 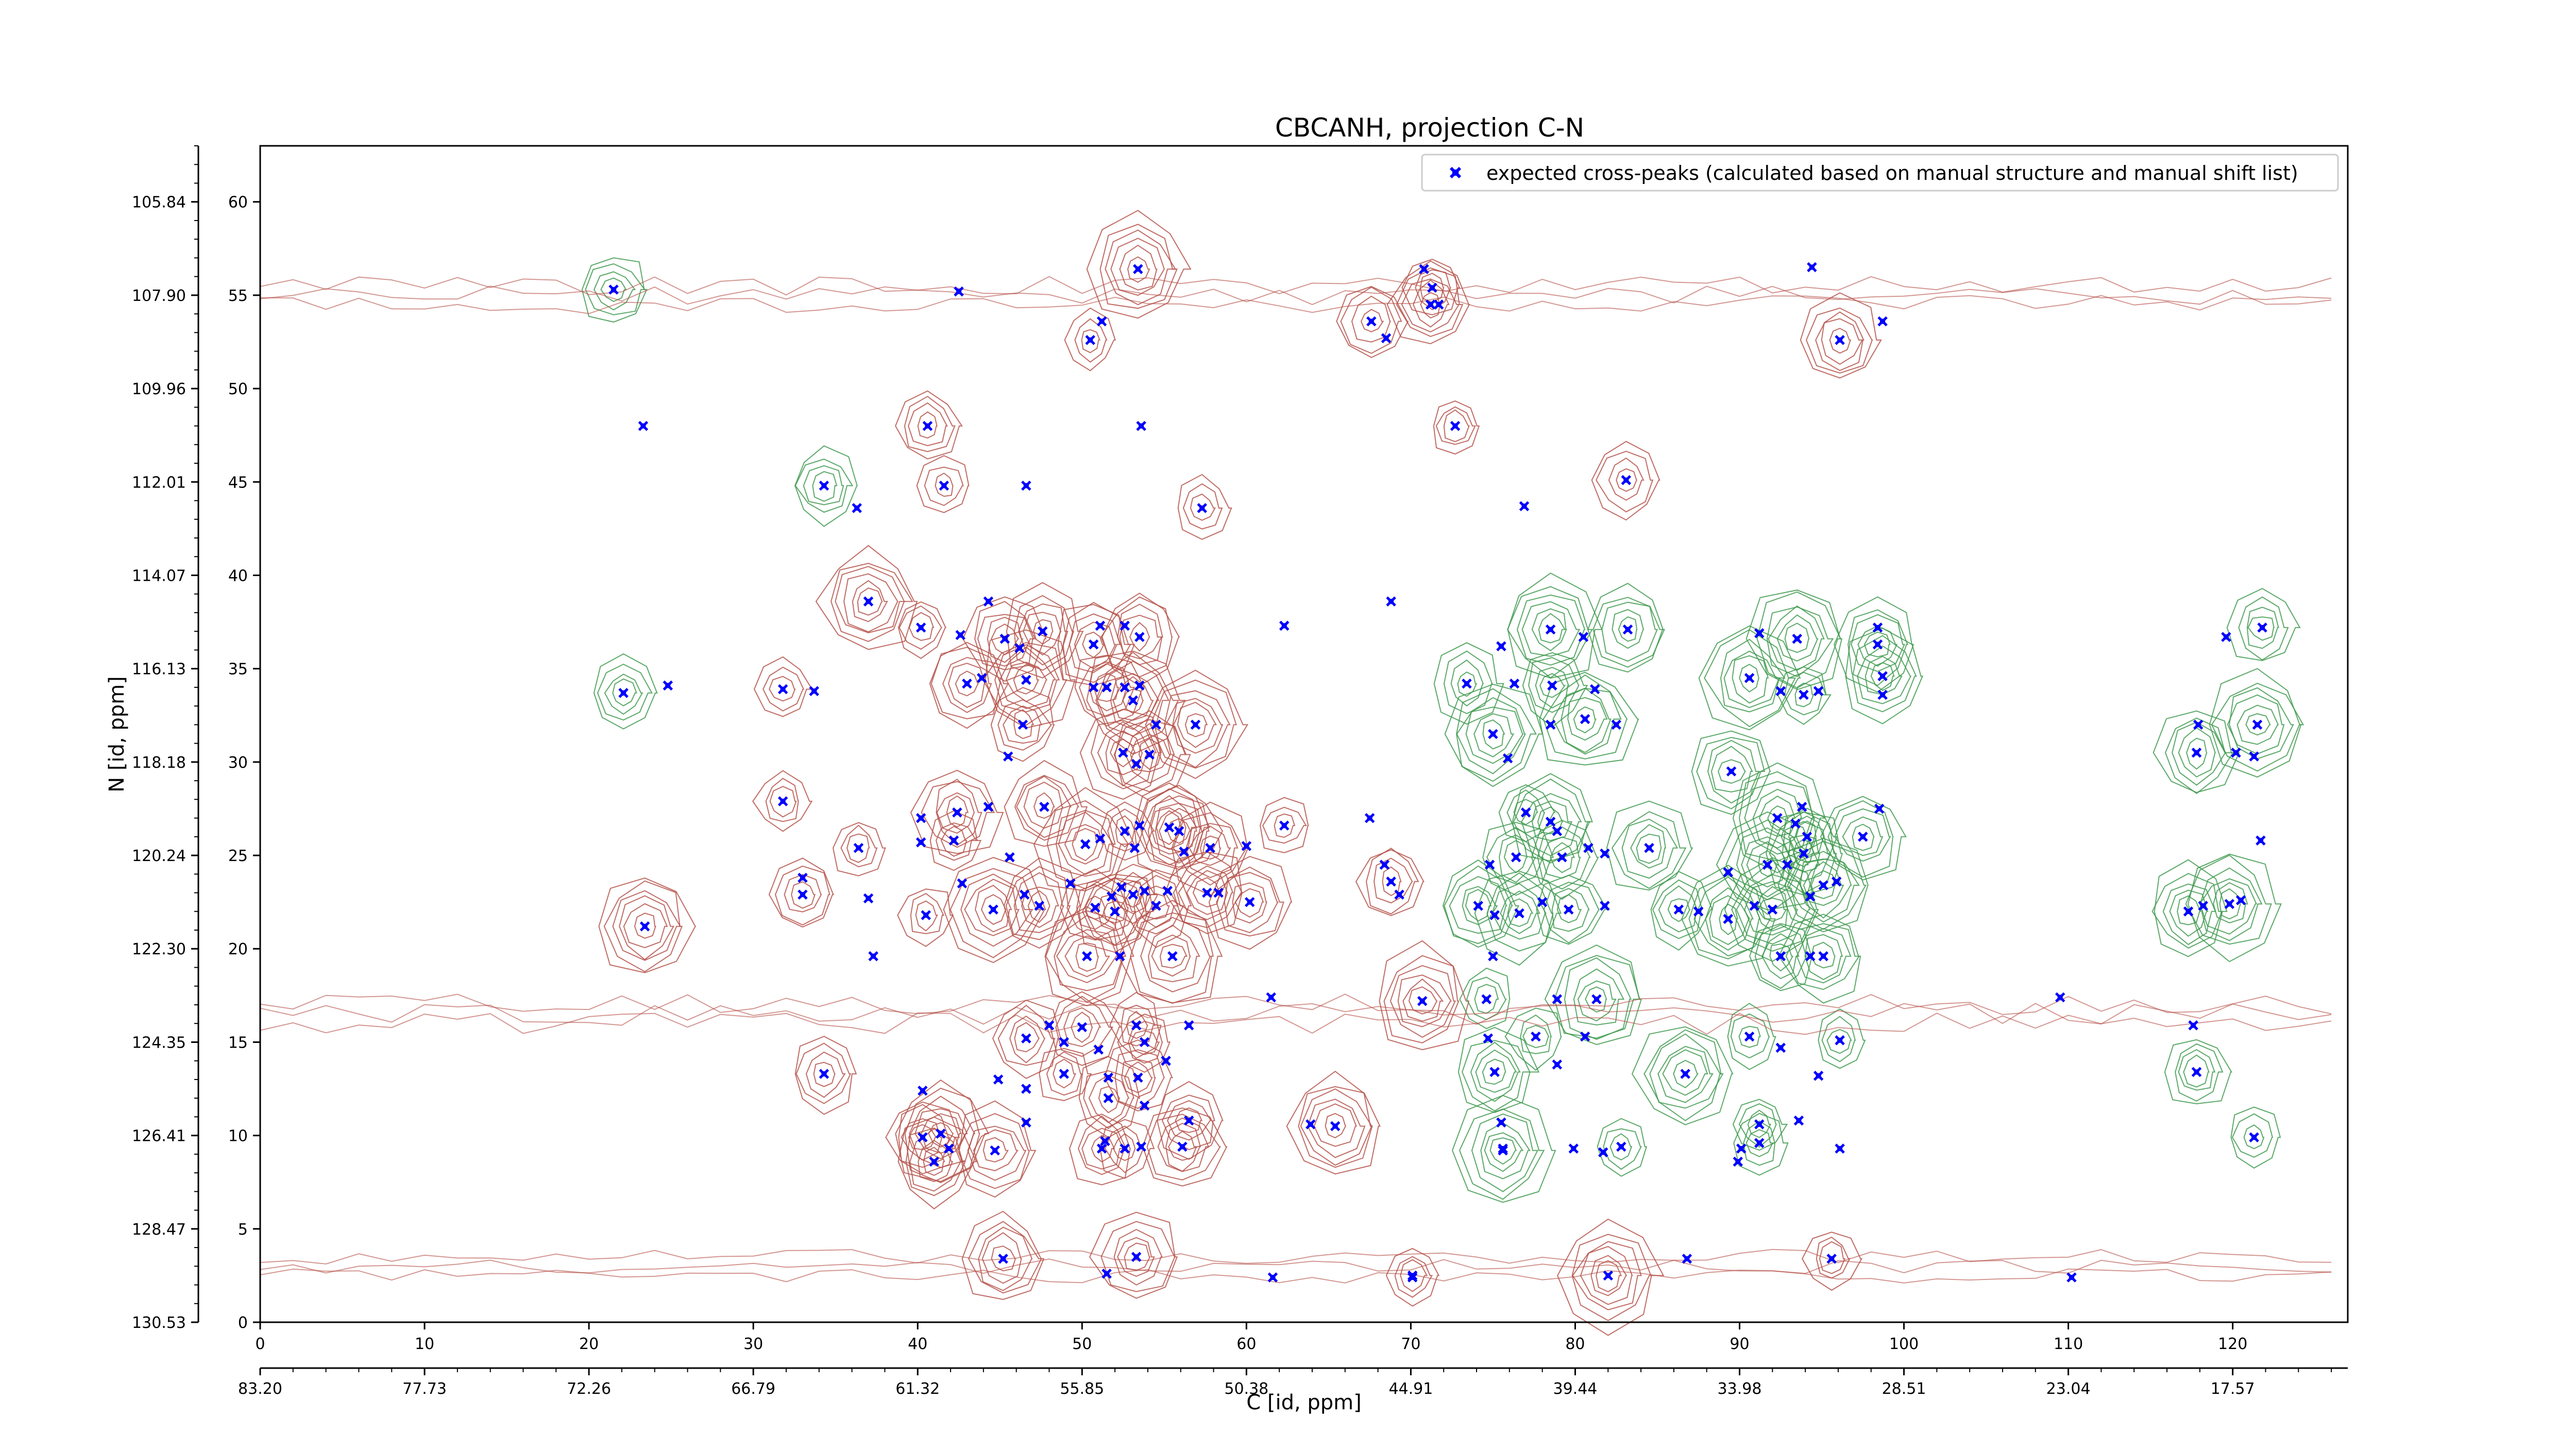 What do you see at coordinates (238, 949) in the screenshot?
I see `y-tick-label: 20` at bounding box center [238, 949].